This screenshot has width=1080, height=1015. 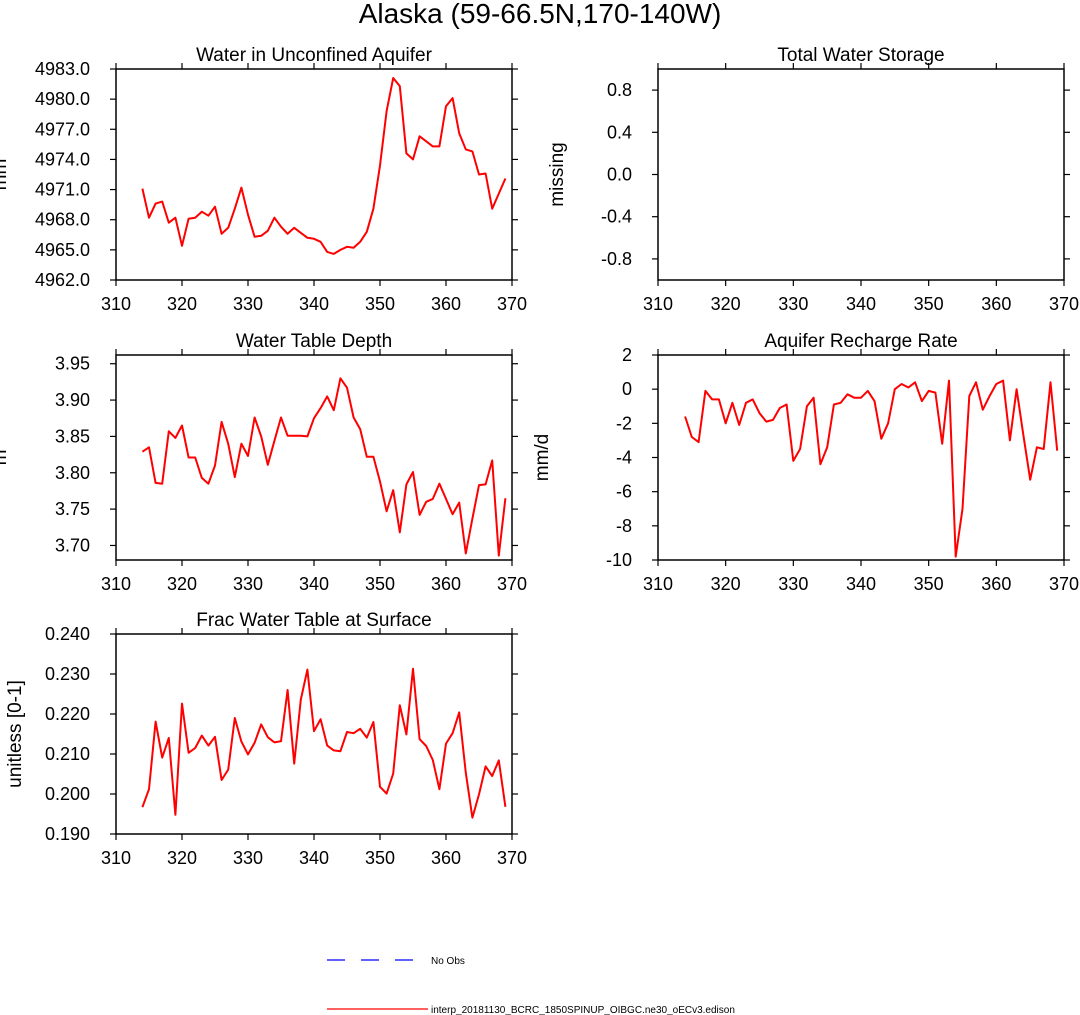 What do you see at coordinates (67, 634) in the screenshot?
I see `y-tick-label: 0.240` at bounding box center [67, 634].